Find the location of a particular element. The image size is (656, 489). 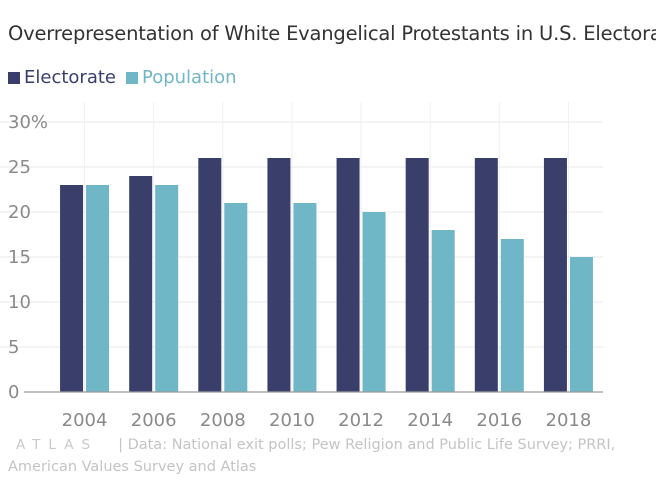

bar-electorate-2004 is located at coordinates (72, 288).